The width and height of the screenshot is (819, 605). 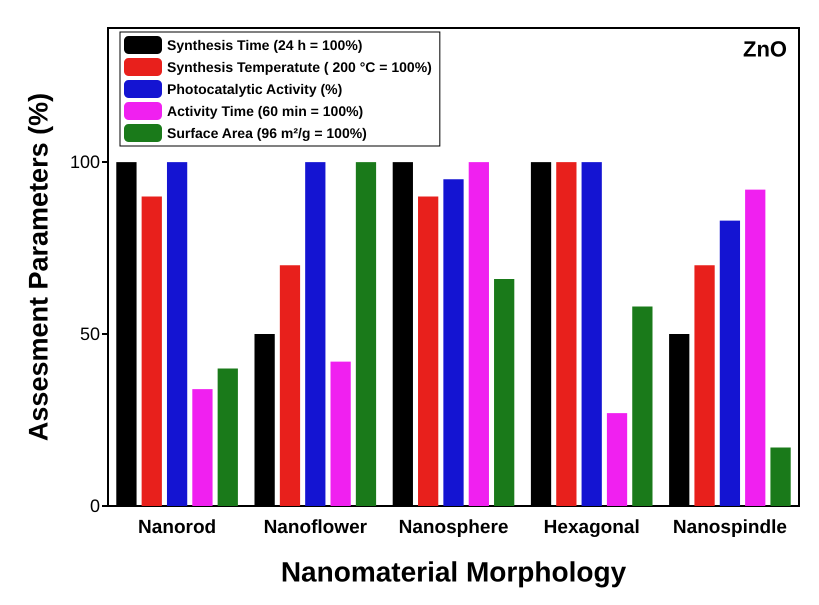 What do you see at coordinates (316, 527) in the screenshot?
I see `x-tick-label: Nanoflower` at bounding box center [316, 527].